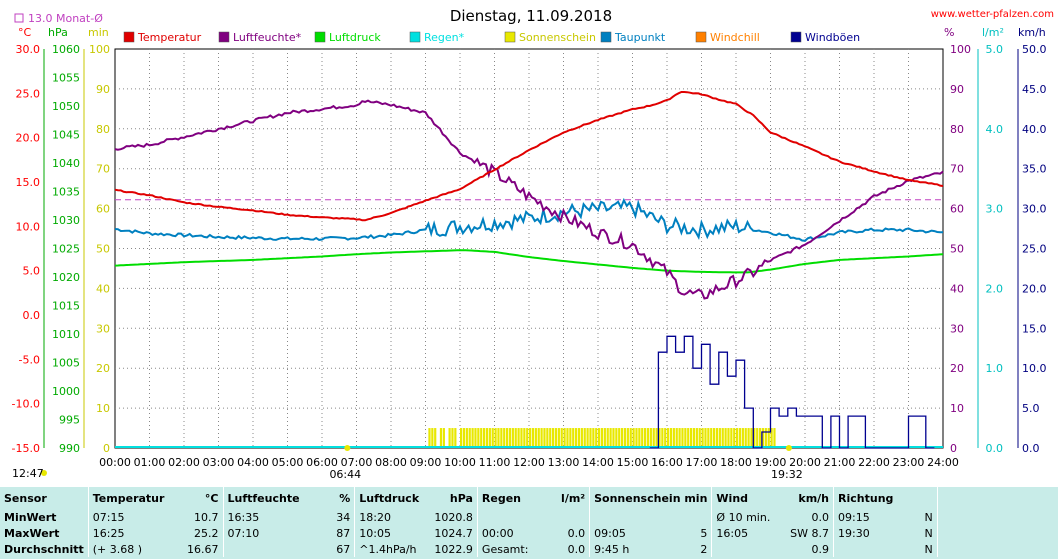 The height and width of the screenshot is (559, 1058). What do you see at coordinates (263, 498) in the screenshot?
I see `stats-header-humidity: Luftfeuchte` at bounding box center [263, 498].